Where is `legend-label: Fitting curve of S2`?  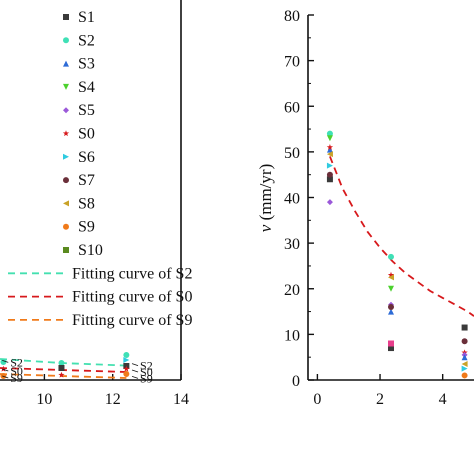
legend-label: Fitting curve of S2 is located at coordinates (132, 273).